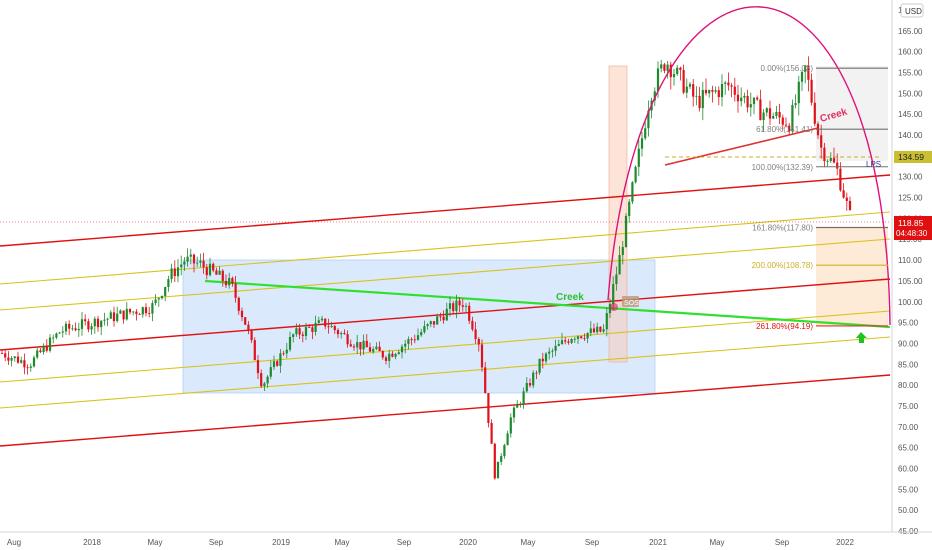 Image resolution: width=932 pixels, height=550 pixels. Describe the element at coordinates (630, 301) in the screenshot. I see `sos-badge: SOS` at that location.